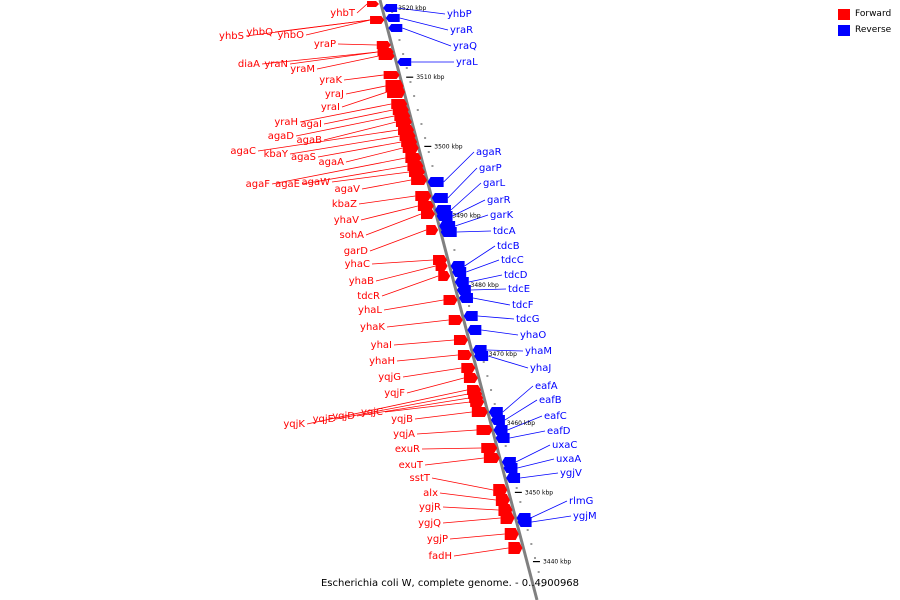  Describe the element at coordinates (568, 459) in the screenshot. I see `reverse-gene-label: uxaA` at that location.